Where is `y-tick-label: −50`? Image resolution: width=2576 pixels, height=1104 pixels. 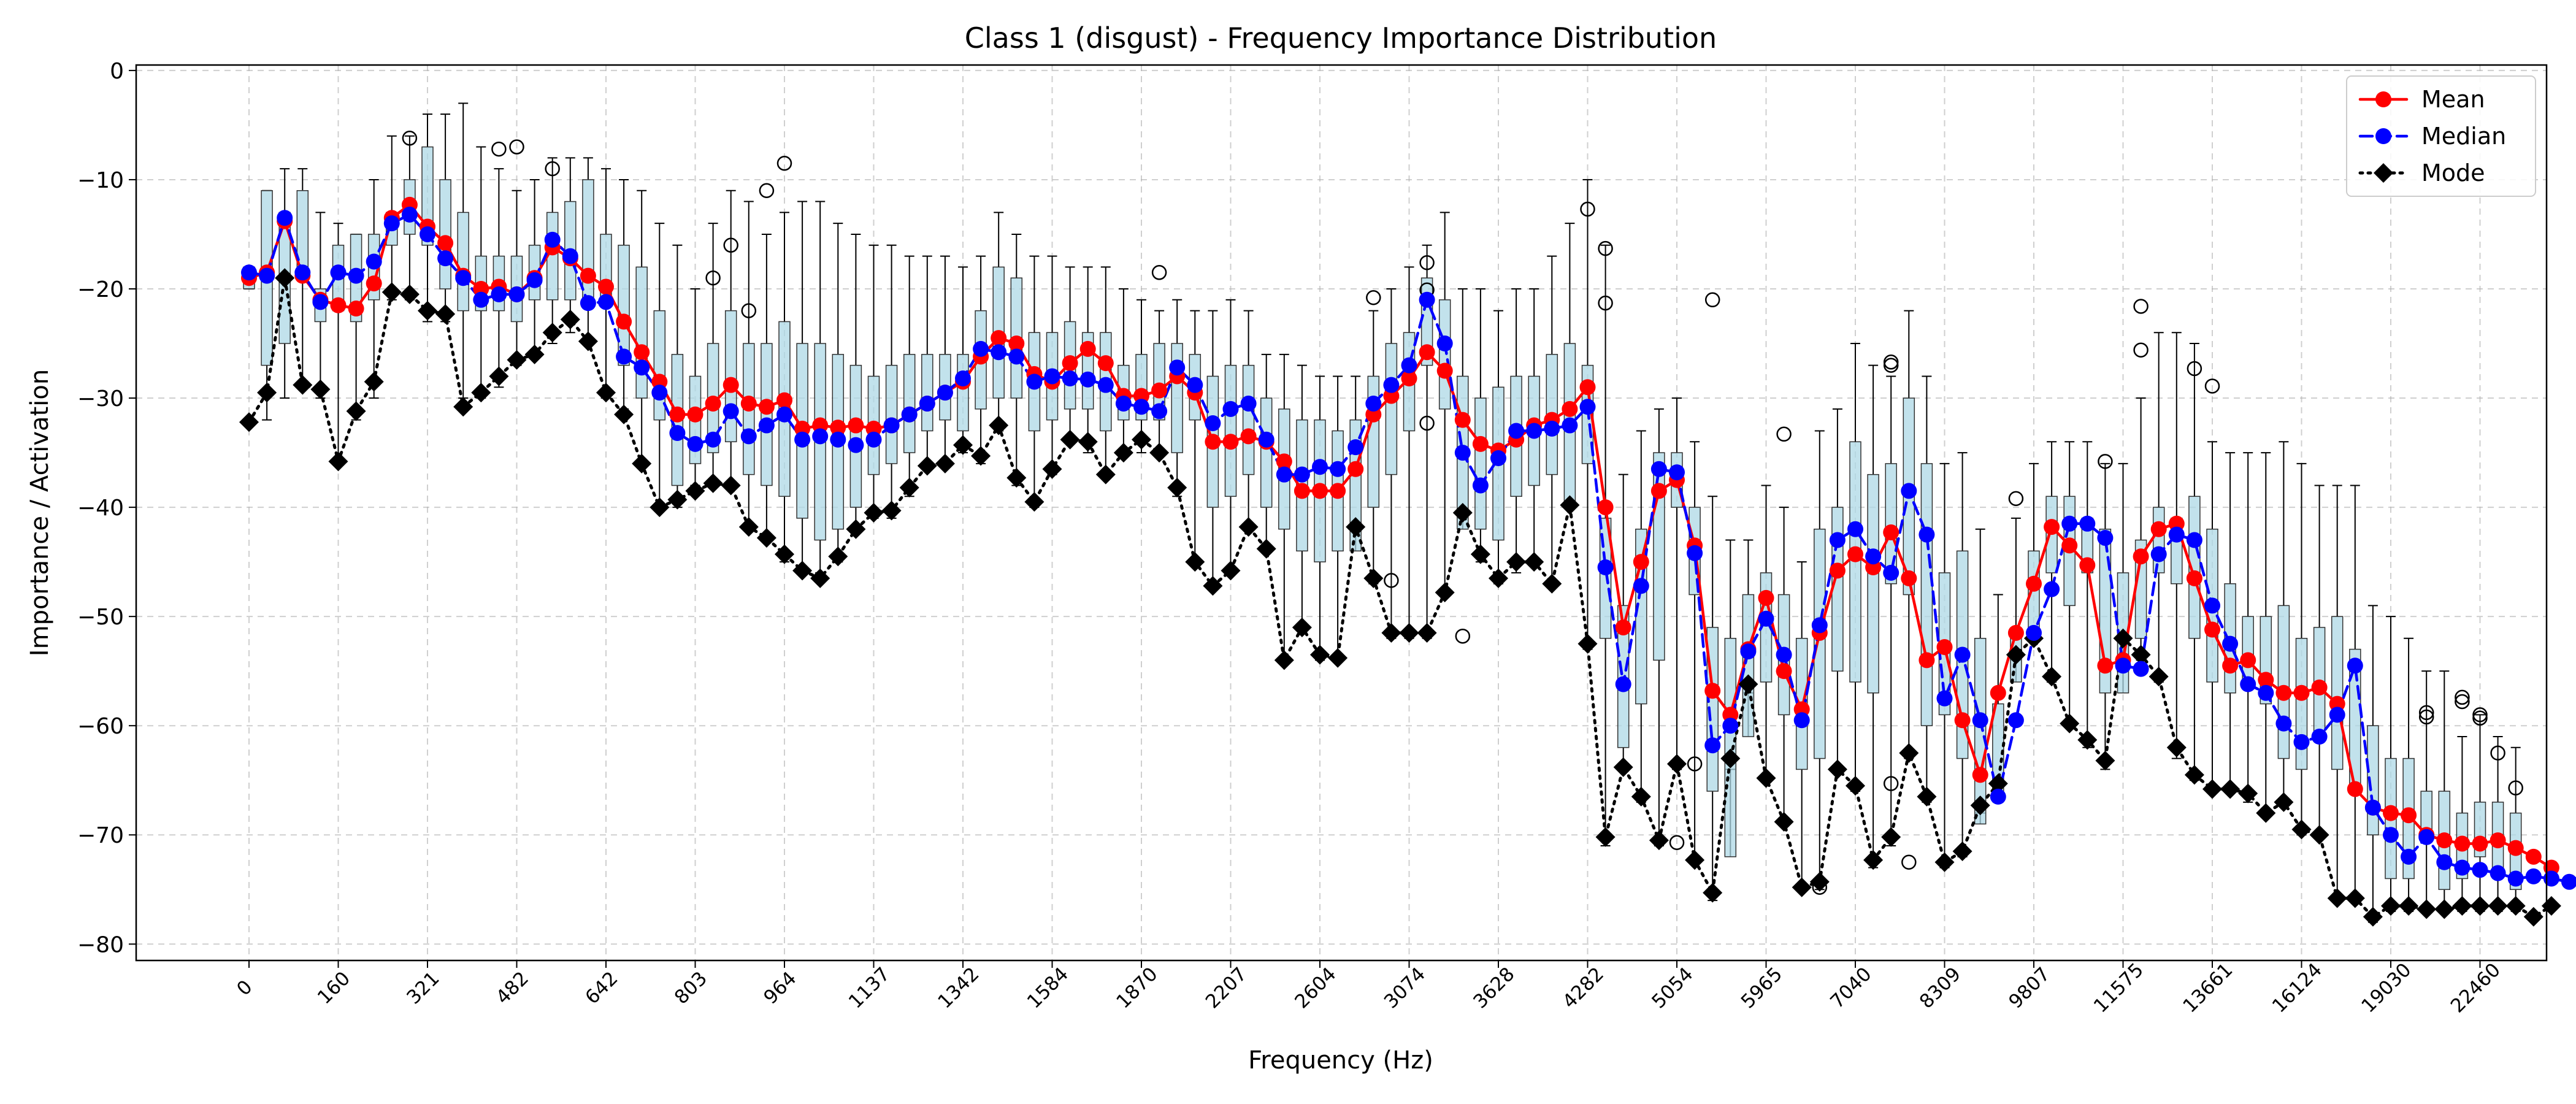 y-tick-label: −50 is located at coordinates (100, 617).